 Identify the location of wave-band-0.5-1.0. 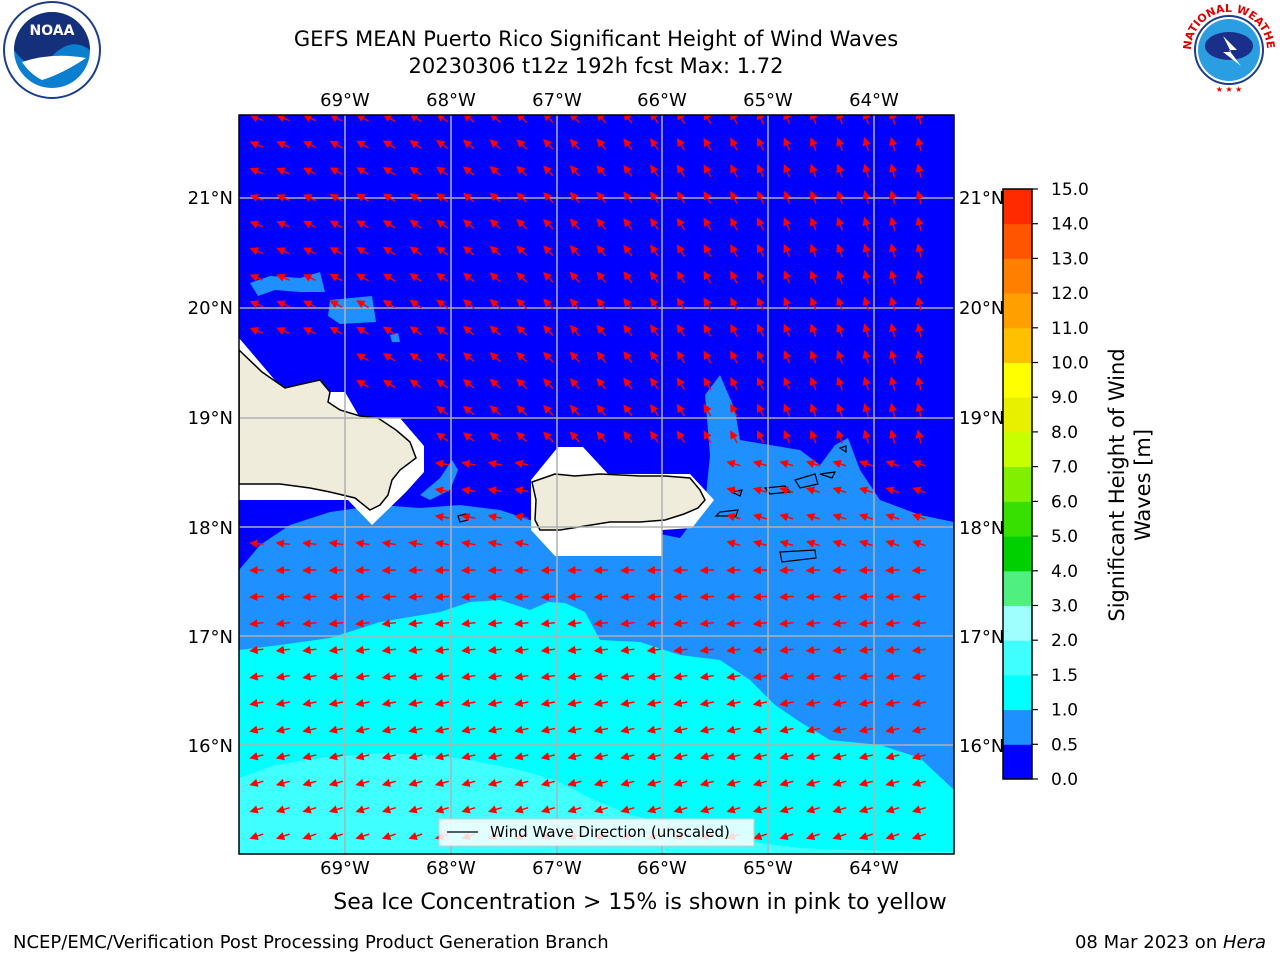
(395, 337).